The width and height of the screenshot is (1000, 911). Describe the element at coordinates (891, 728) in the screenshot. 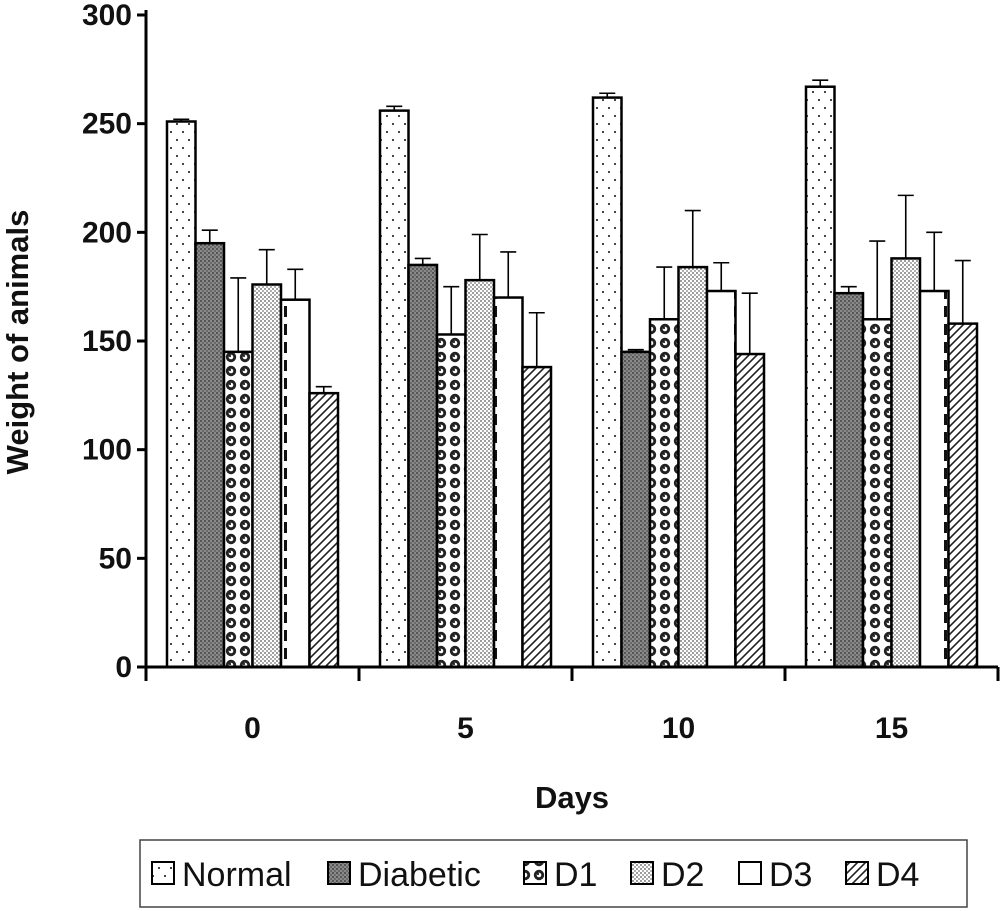

I see `x-tick-label-15: 15` at that location.